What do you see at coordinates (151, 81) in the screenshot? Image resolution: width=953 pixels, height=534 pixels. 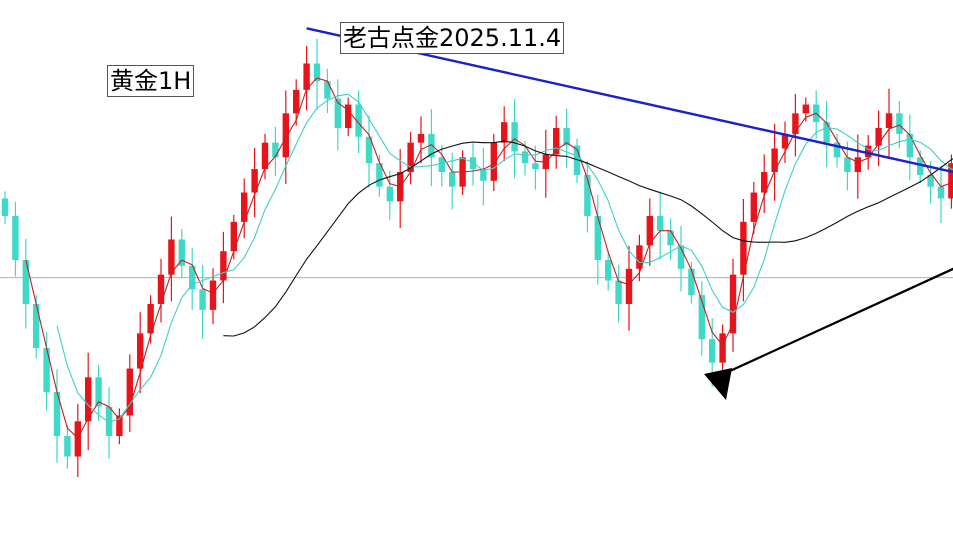 I see `symbol-label: 黄金1H` at bounding box center [151, 81].